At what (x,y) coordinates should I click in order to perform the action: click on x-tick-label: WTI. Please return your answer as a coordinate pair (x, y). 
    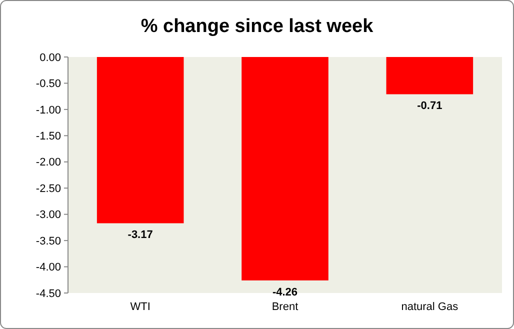
    Looking at the image, I should click on (140, 307).